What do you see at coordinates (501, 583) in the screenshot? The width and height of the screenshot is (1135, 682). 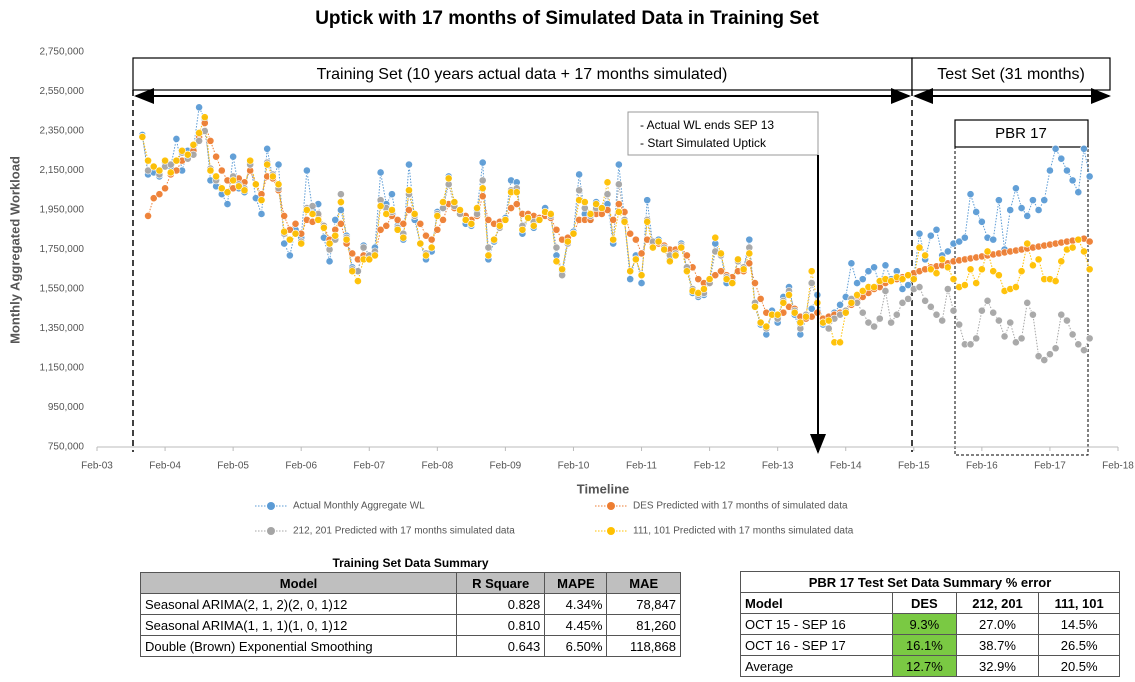 I see `header-cell: R Square` at bounding box center [501, 583].